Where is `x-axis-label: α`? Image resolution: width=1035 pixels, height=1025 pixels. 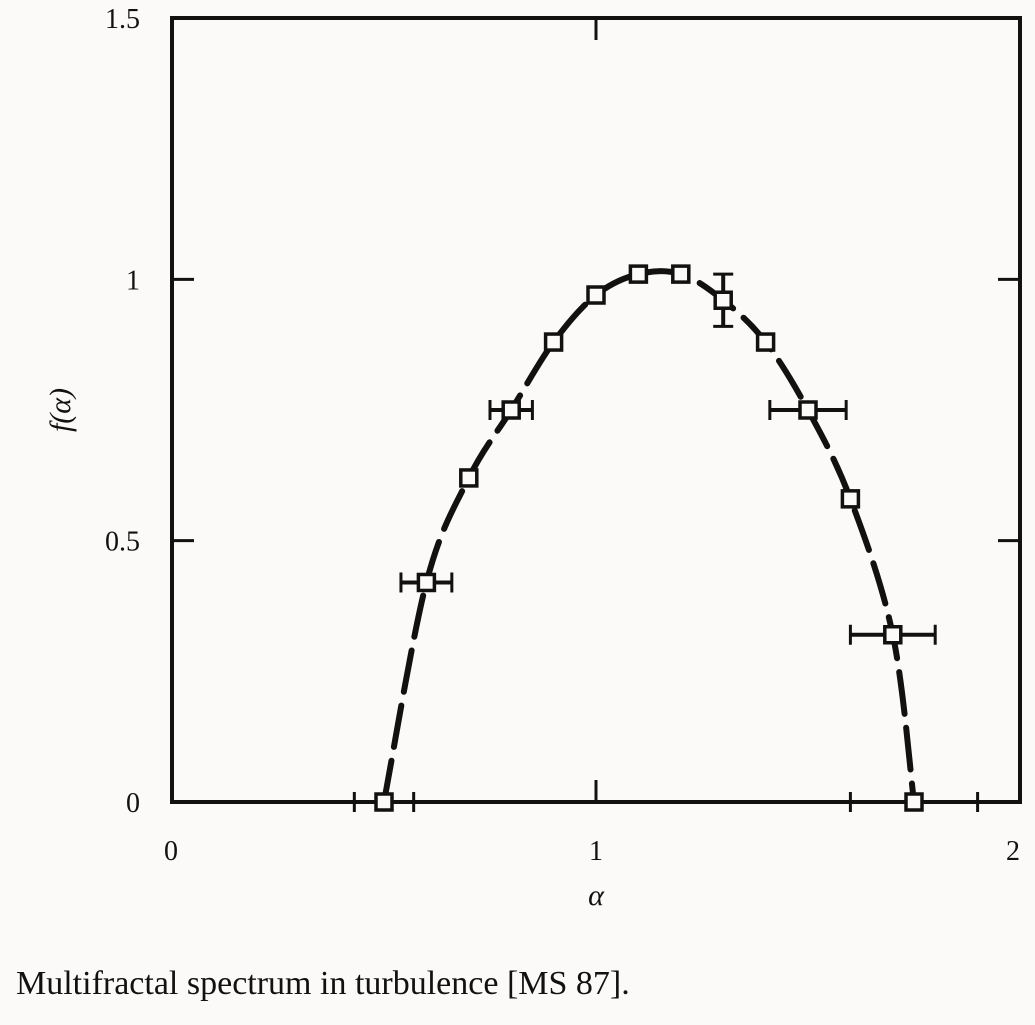 x-axis-label: α is located at coordinates (596, 895).